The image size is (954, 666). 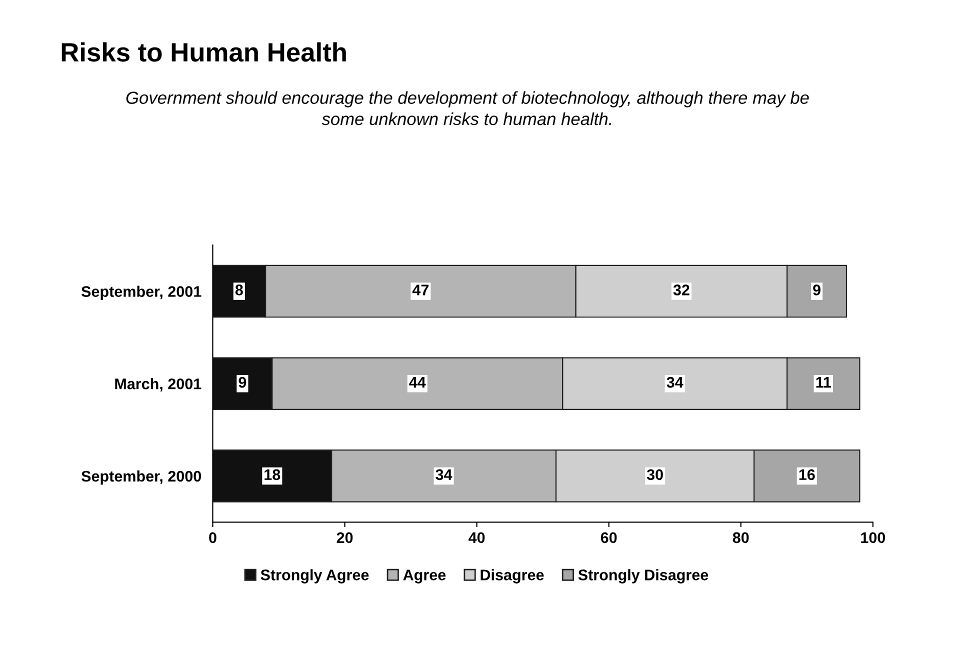 I want to click on legend-label: Strongly Disagree, so click(x=643, y=576).